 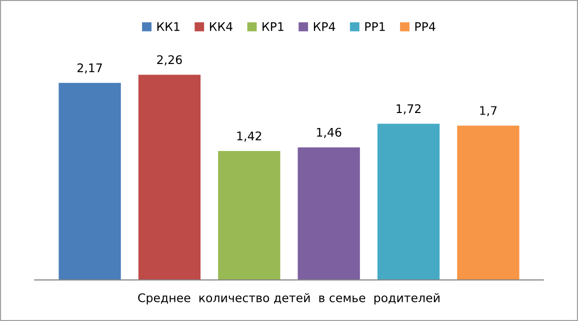 What do you see at coordinates (249, 136) in the screenshot?
I see `data-label: 1,42` at bounding box center [249, 136].